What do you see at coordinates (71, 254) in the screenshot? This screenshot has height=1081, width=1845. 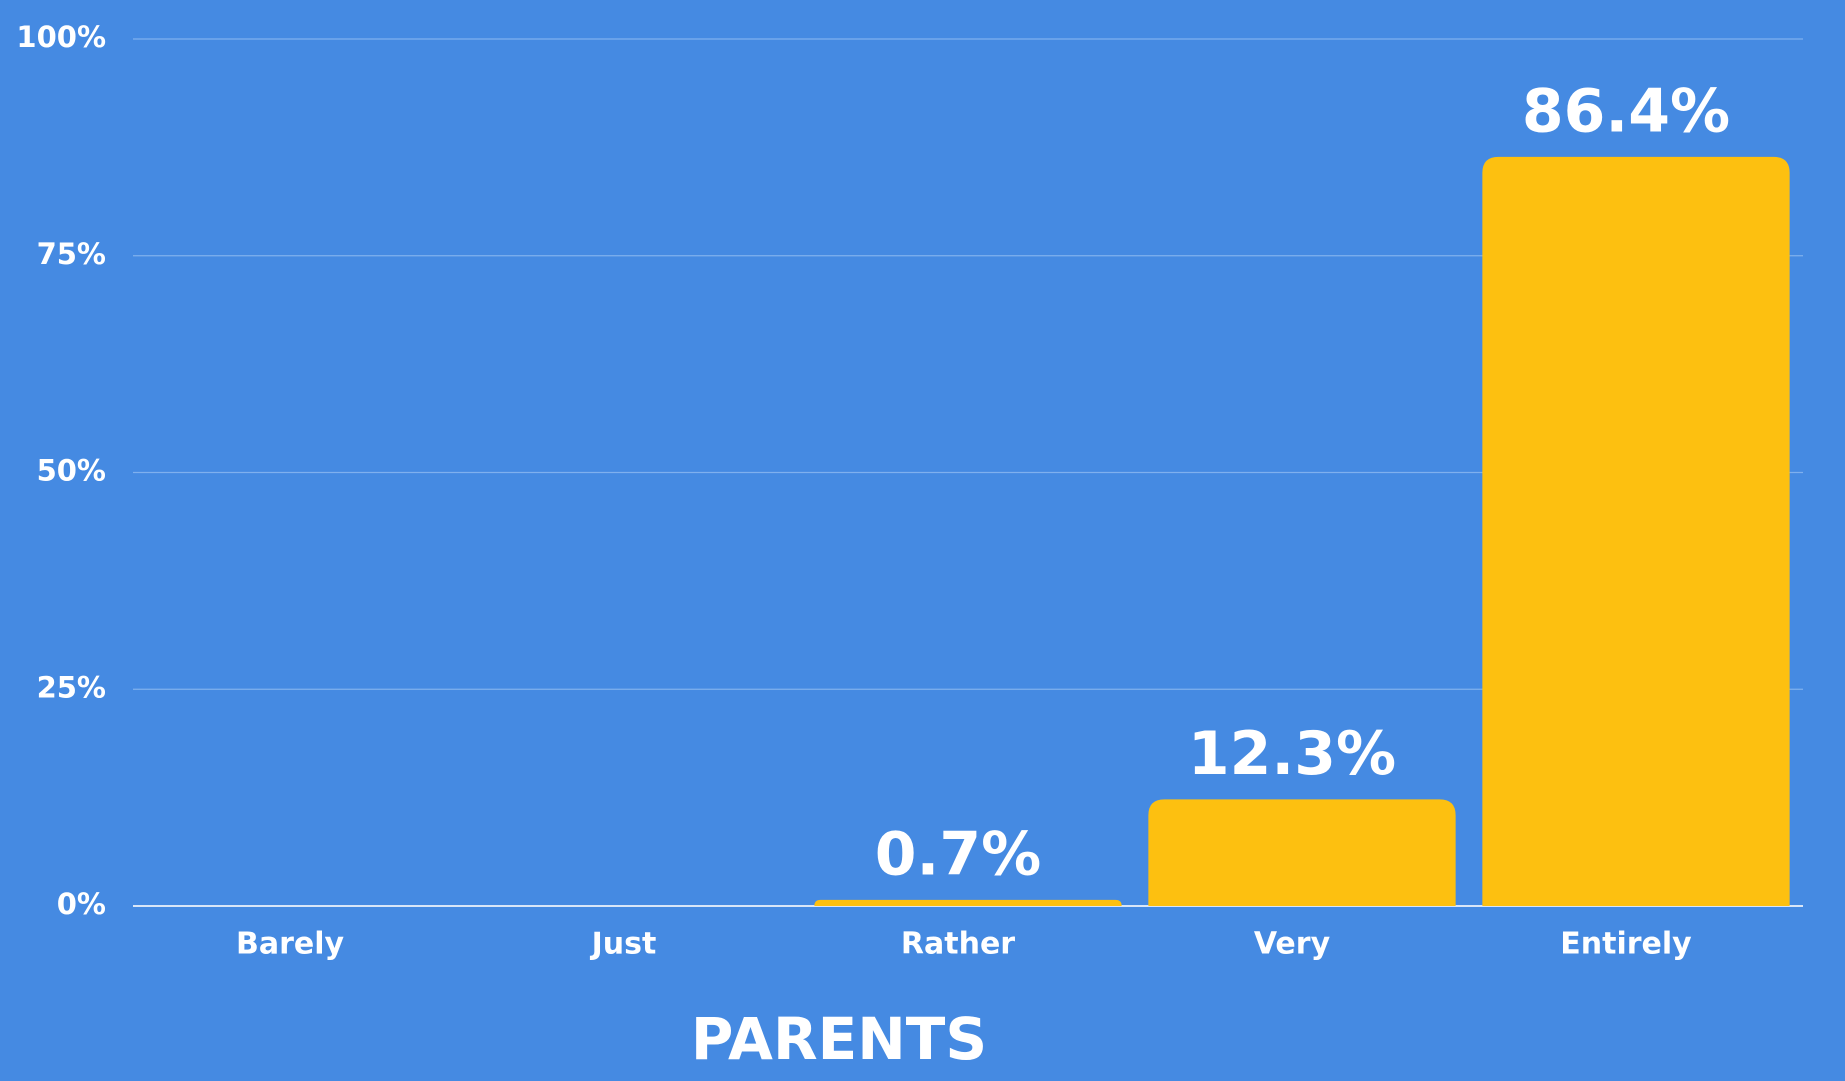 I see `y-tick-label: 75%` at bounding box center [71, 254].